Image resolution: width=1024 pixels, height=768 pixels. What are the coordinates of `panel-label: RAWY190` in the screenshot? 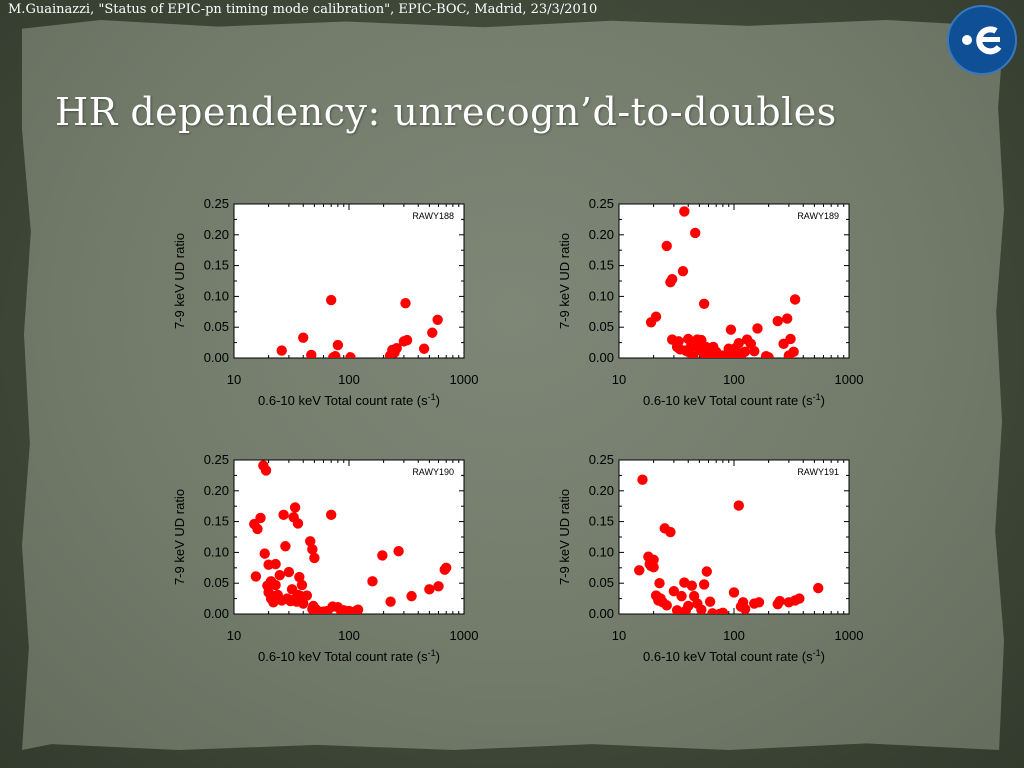 It's located at (433, 472).